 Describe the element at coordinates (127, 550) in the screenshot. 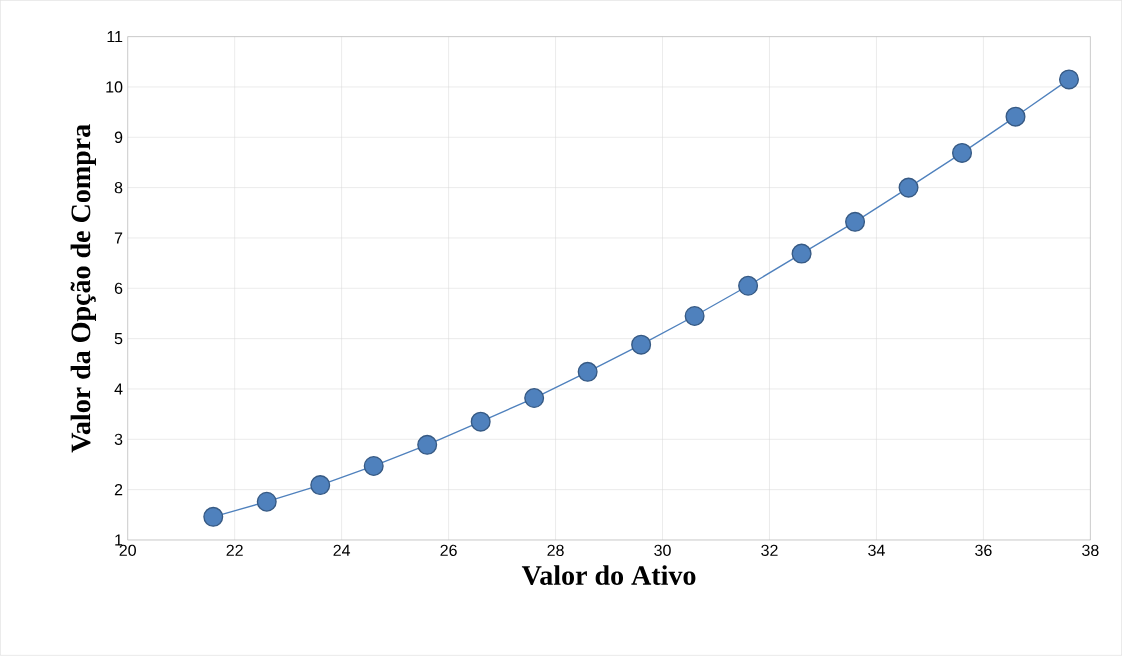

I see `x-tick-label: 20` at that location.